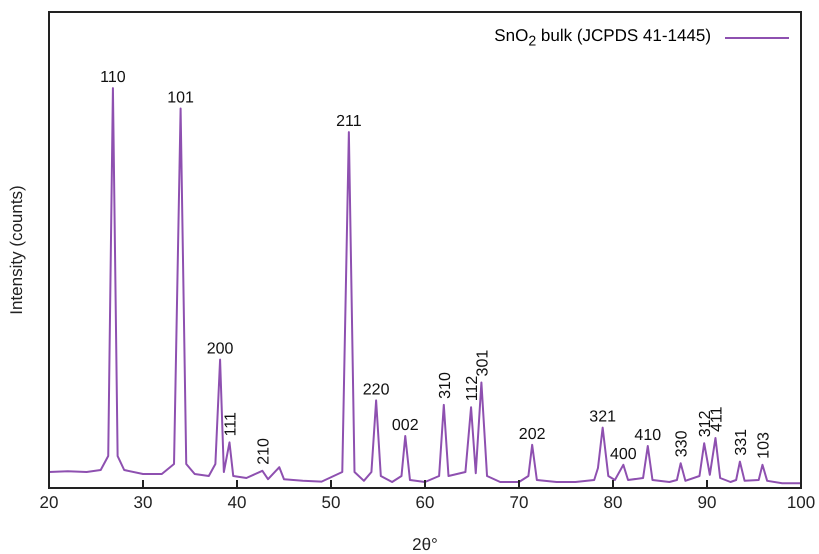 The image size is (819, 554). What do you see at coordinates (16, 250) in the screenshot?
I see `y-axis-title: Intensity (counts)` at bounding box center [16, 250].